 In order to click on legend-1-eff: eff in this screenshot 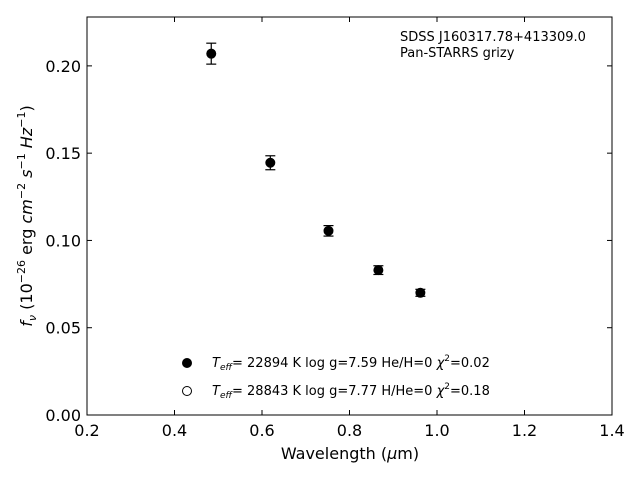, I will do `click(227, 368)`.